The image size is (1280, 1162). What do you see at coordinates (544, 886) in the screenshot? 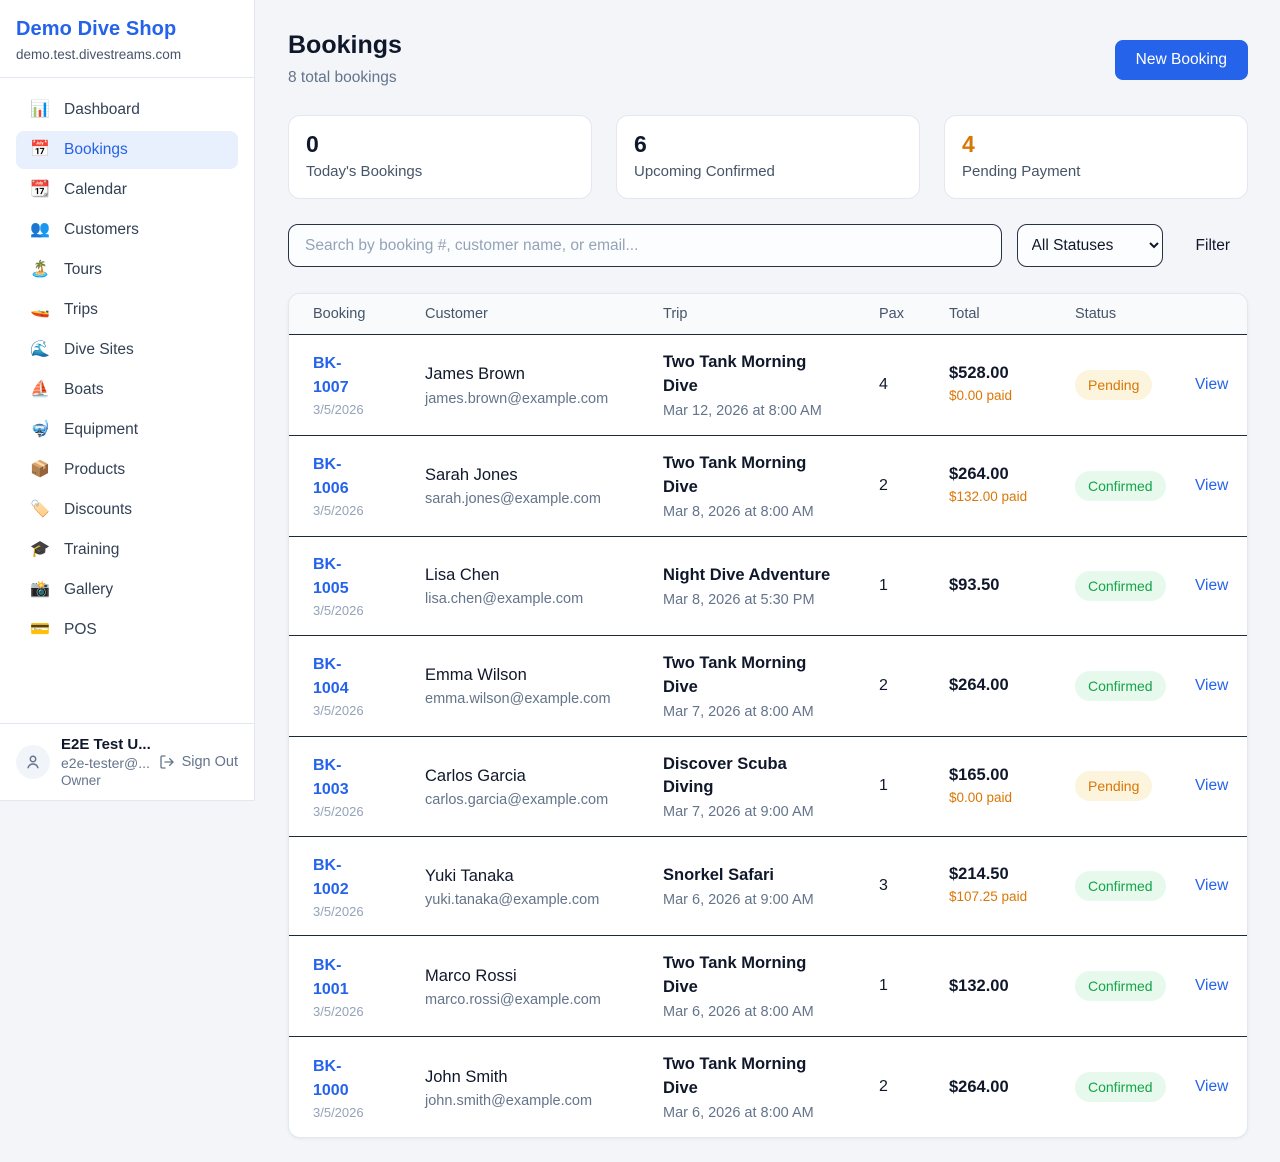
I see `customer-cell: Yuki Tanaka yuki.tanaka@example.com` at bounding box center [544, 886].